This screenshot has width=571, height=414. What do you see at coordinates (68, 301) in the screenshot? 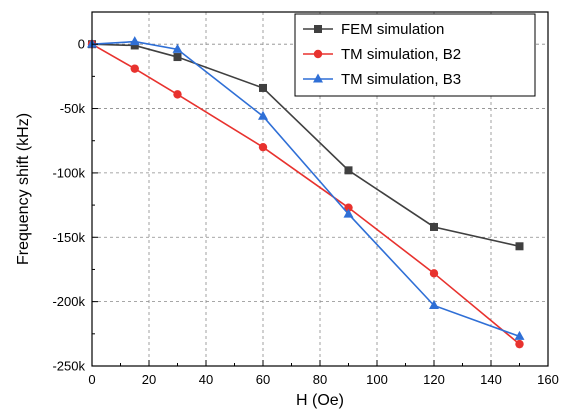
I see `y-tick-label: -200k` at bounding box center [68, 301].